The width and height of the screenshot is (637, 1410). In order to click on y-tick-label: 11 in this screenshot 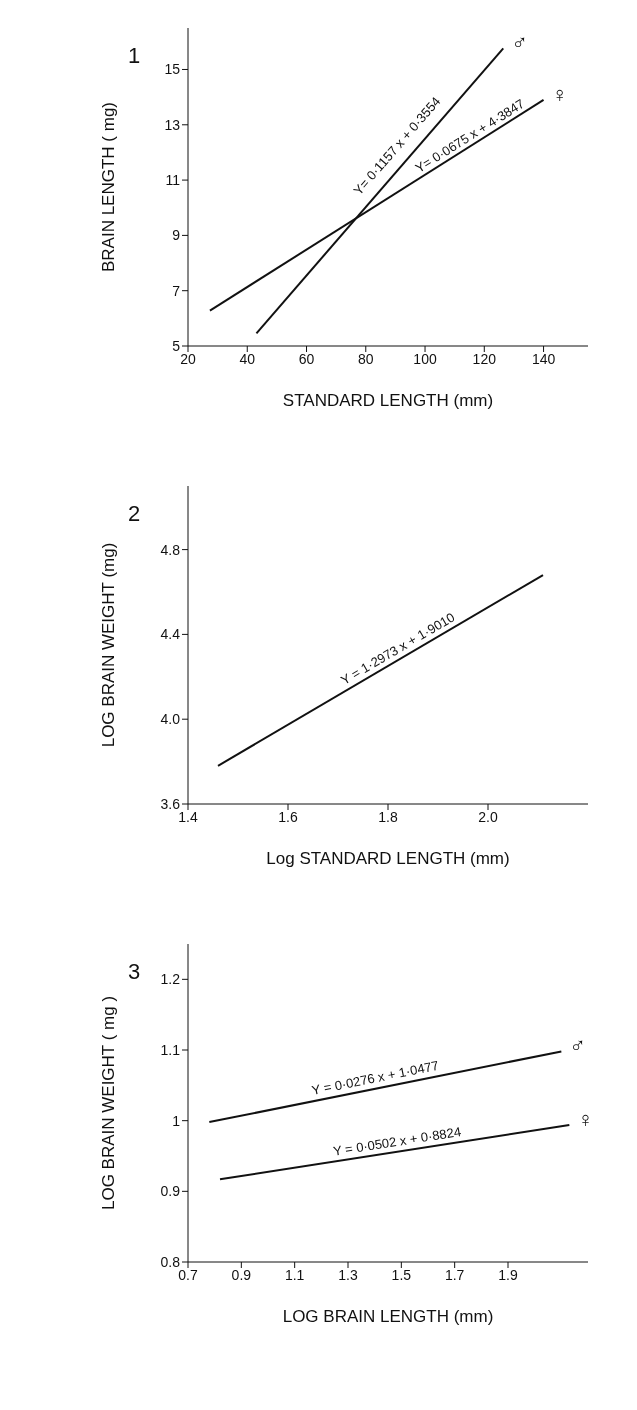, I will do `click(173, 180)`.